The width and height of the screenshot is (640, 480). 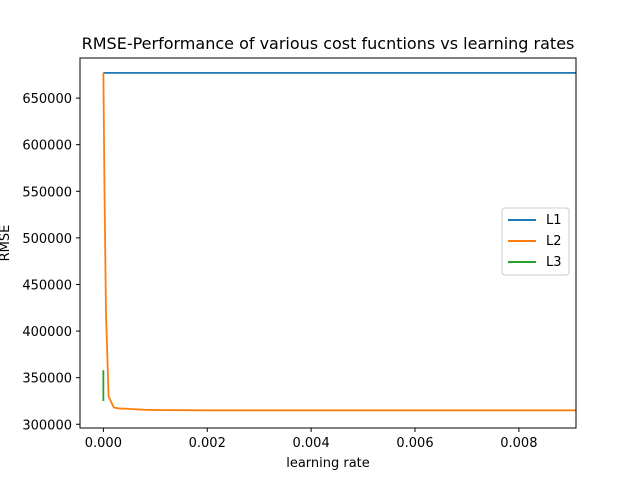 I want to click on x-axis-label: learning rate, so click(x=328, y=463).